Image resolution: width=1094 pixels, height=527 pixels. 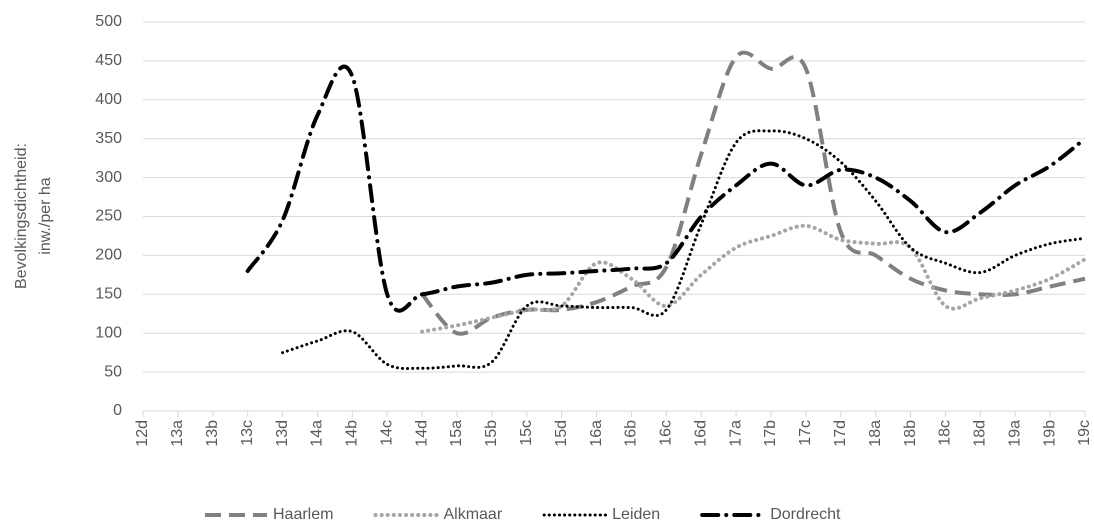 What do you see at coordinates (980, 433) in the screenshot?
I see `x-tick-label: 18d` at bounding box center [980, 433].